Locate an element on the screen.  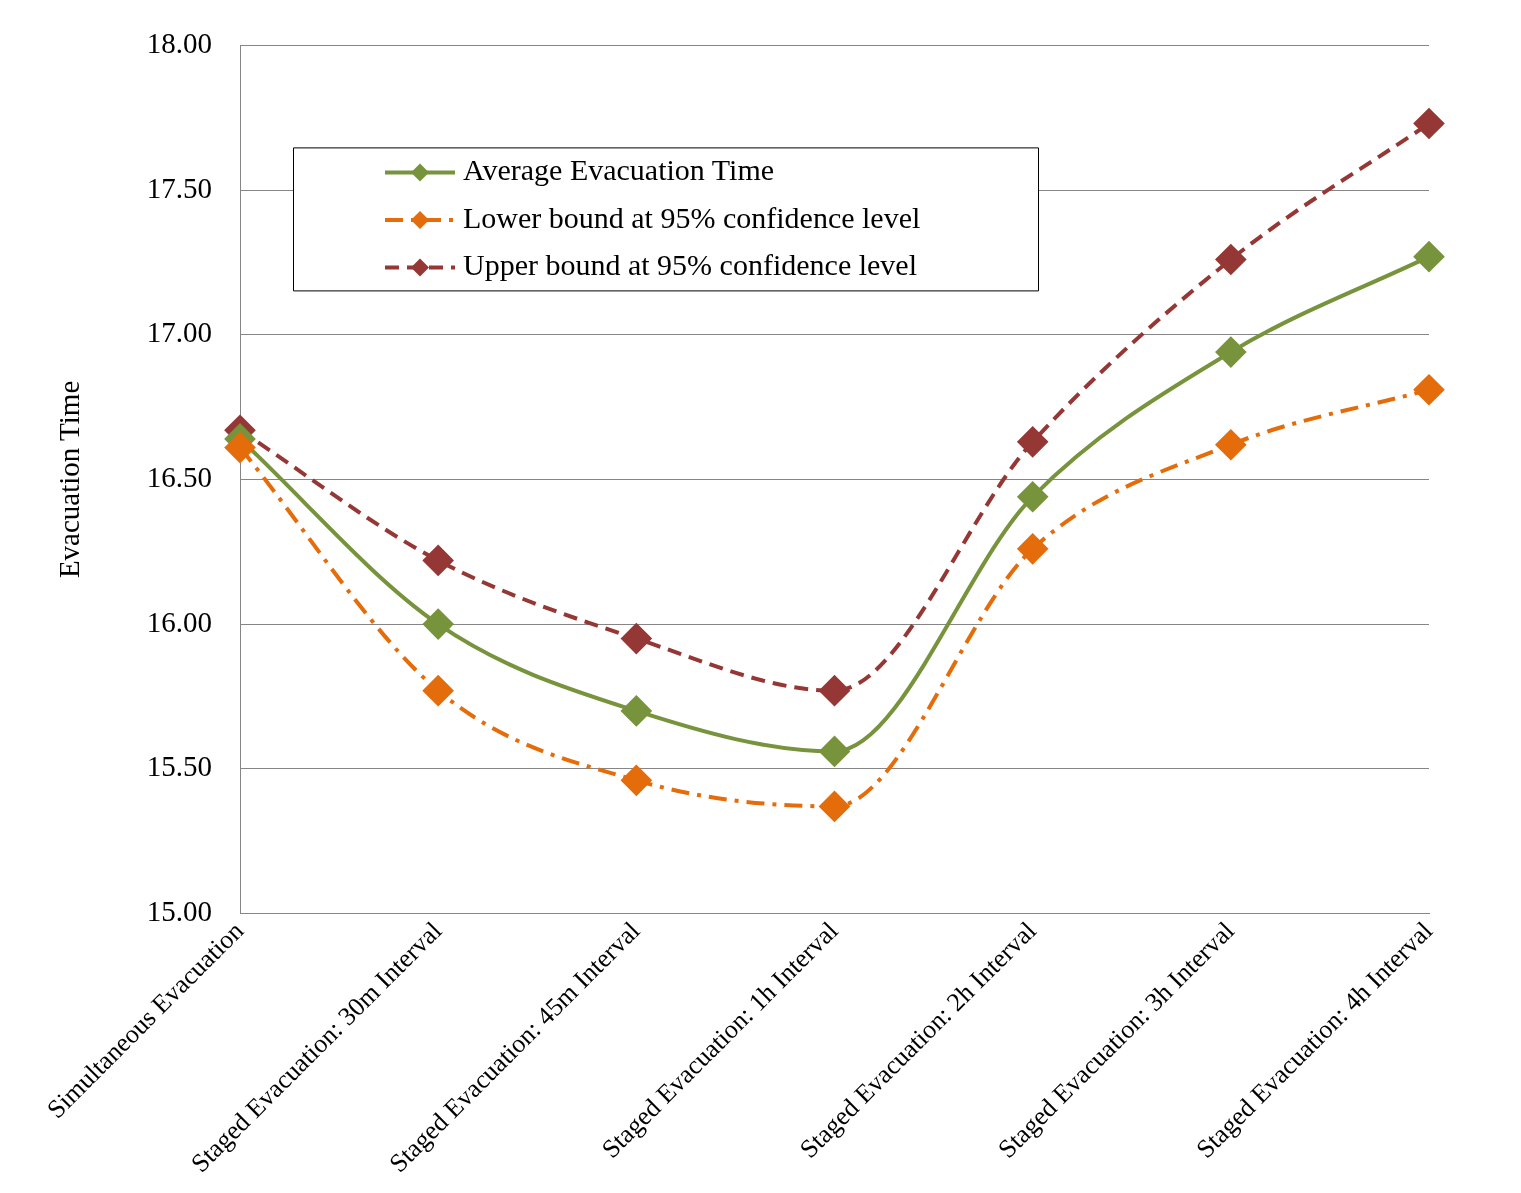
legend-label: Upper bound at 95% confidence level is located at coordinates (690, 265).